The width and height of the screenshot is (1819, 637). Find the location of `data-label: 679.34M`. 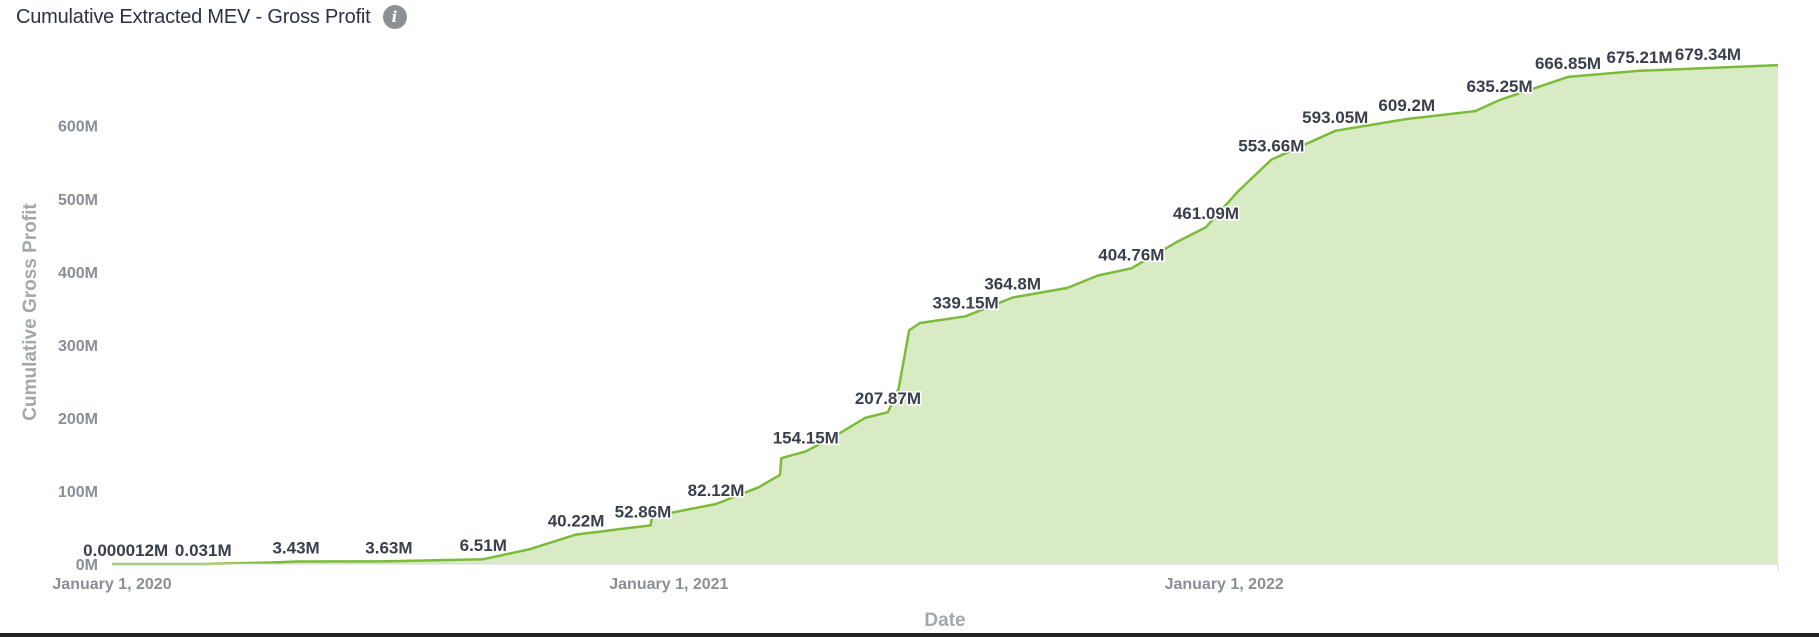

data-label: 679.34M is located at coordinates (1708, 54).